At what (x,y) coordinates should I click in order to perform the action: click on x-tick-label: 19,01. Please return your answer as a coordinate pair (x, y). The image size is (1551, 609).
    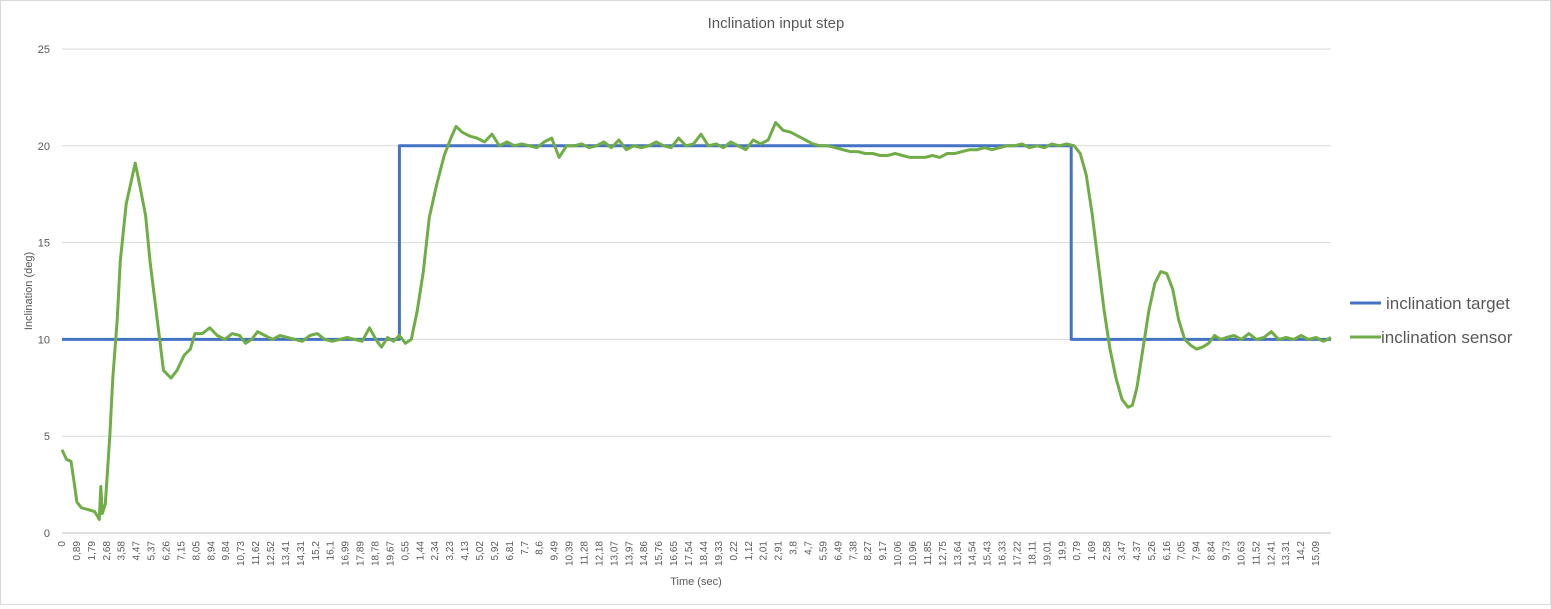
    Looking at the image, I should click on (1047, 553).